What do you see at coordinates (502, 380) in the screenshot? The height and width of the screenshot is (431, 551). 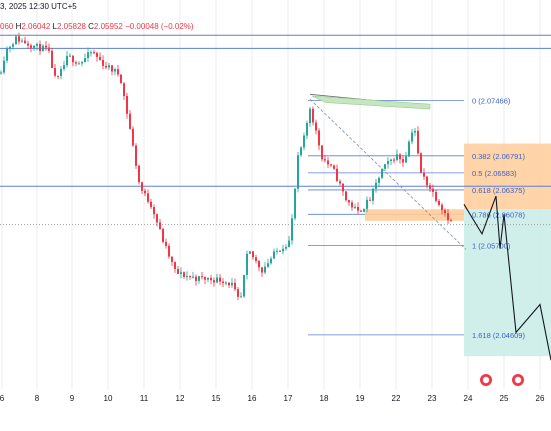 I see `event-markers` at bounding box center [502, 380].